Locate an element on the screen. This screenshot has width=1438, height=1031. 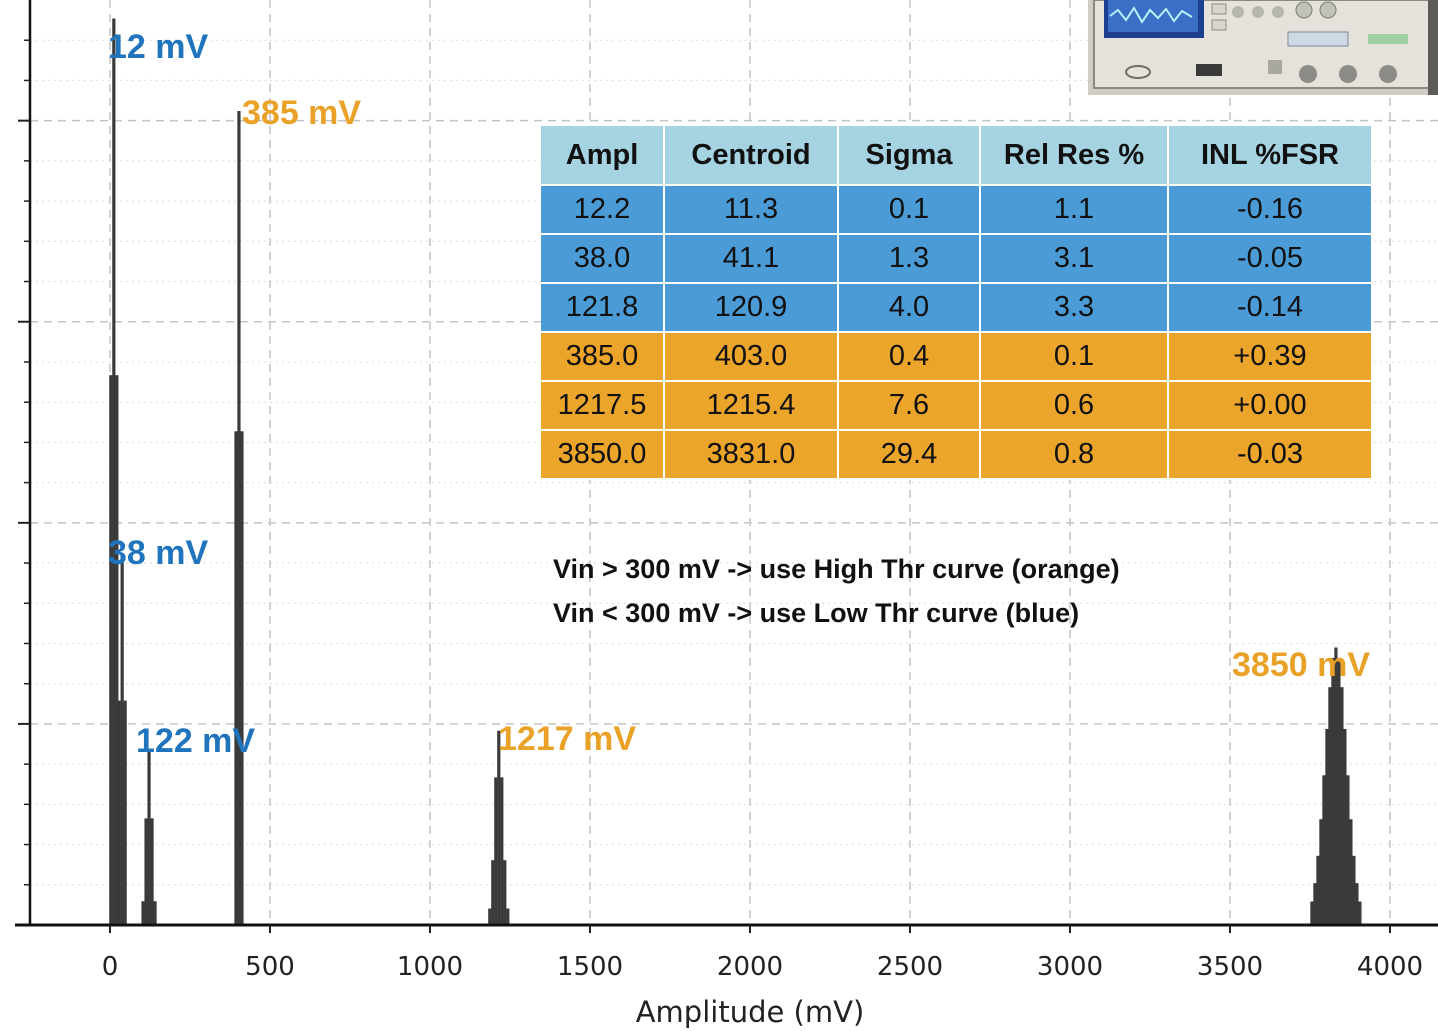
table-cell: 3.3 is located at coordinates (1074, 308).